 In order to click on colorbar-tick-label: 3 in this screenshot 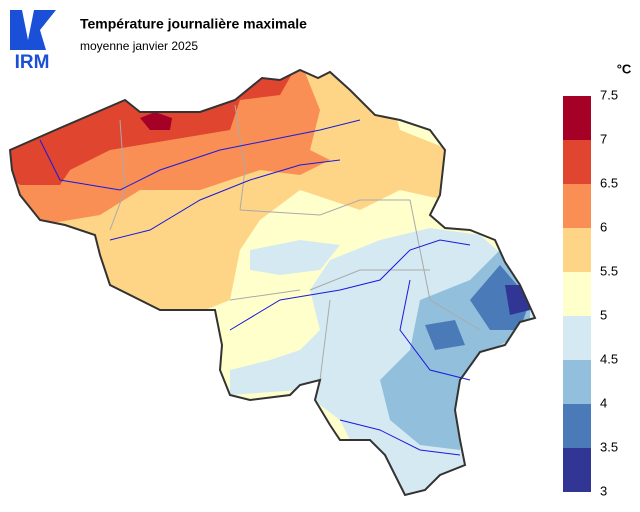, I will do `click(603, 490)`.